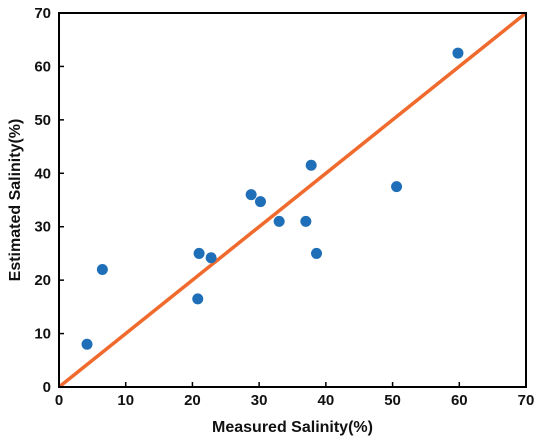  What do you see at coordinates (42, 66) in the screenshot?
I see `y-tick-label: 60` at bounding box center [42, 66].